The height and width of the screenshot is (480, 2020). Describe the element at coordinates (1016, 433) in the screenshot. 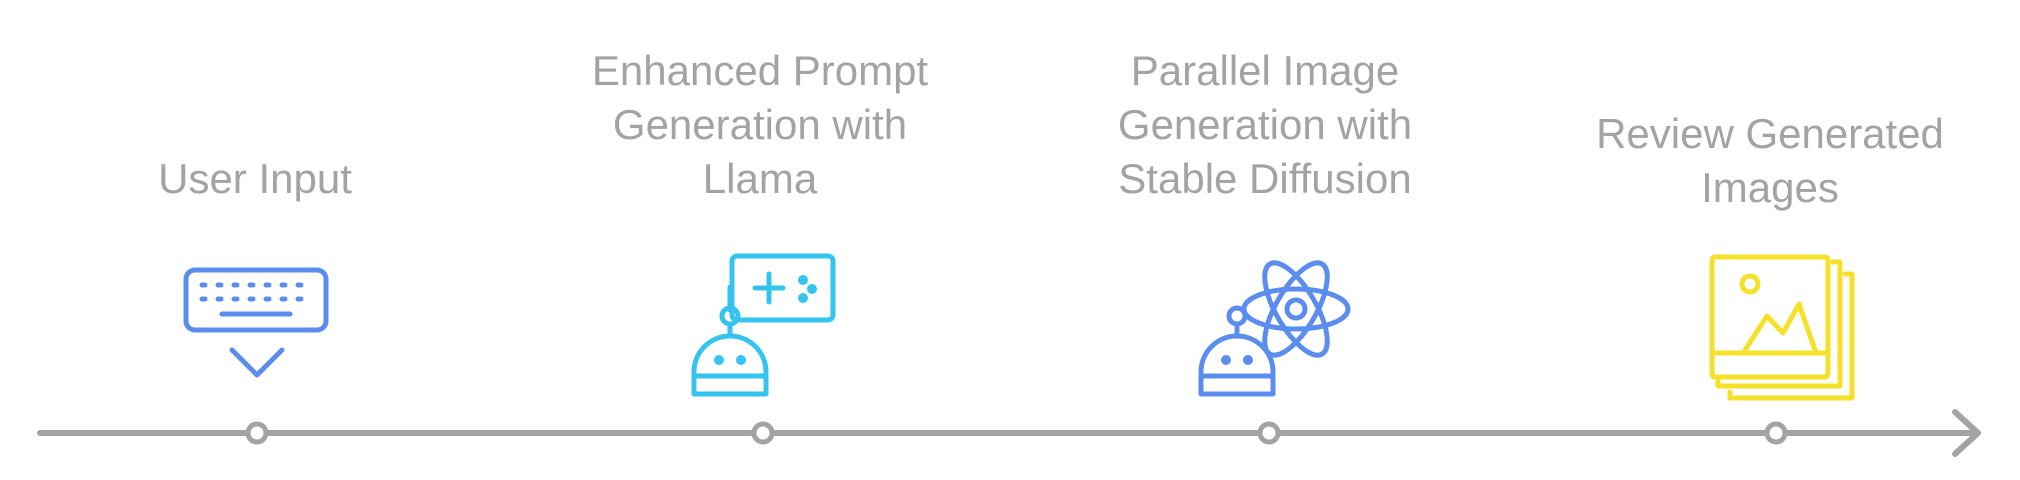

I see `timeline-milestones` at that location.